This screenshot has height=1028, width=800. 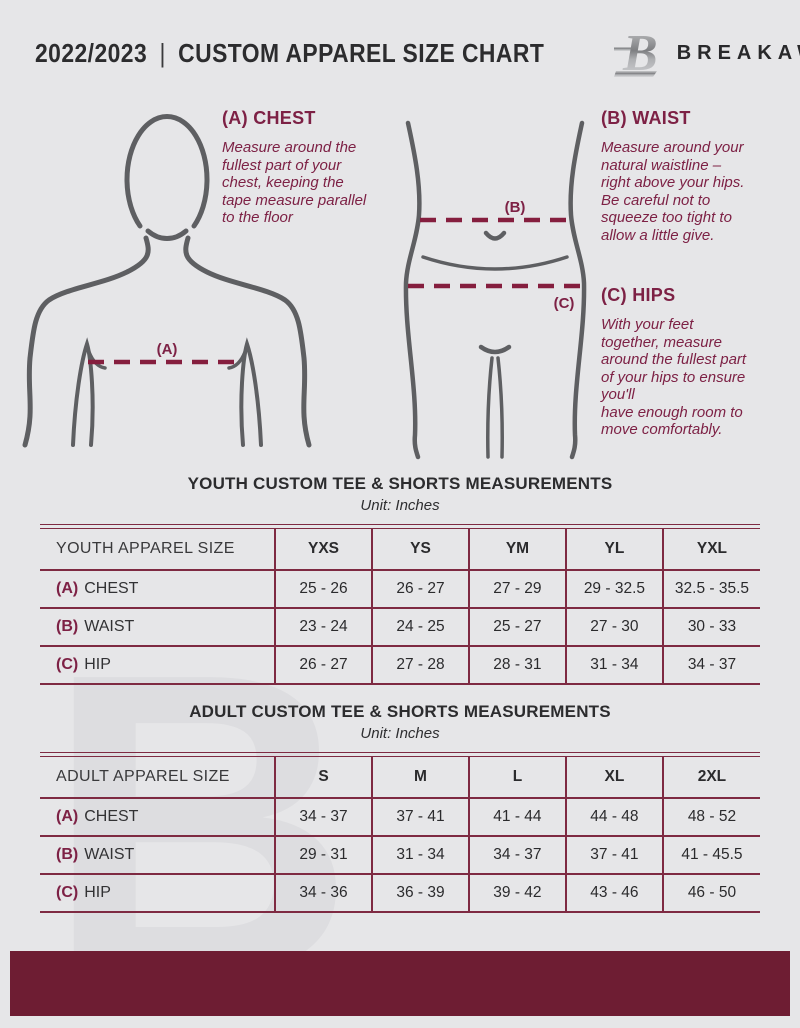 What do you see at coordinates (323, 854) in the screenshot?
I see `measurement-cell: 29 - 31` at bounding box center [323, 854].